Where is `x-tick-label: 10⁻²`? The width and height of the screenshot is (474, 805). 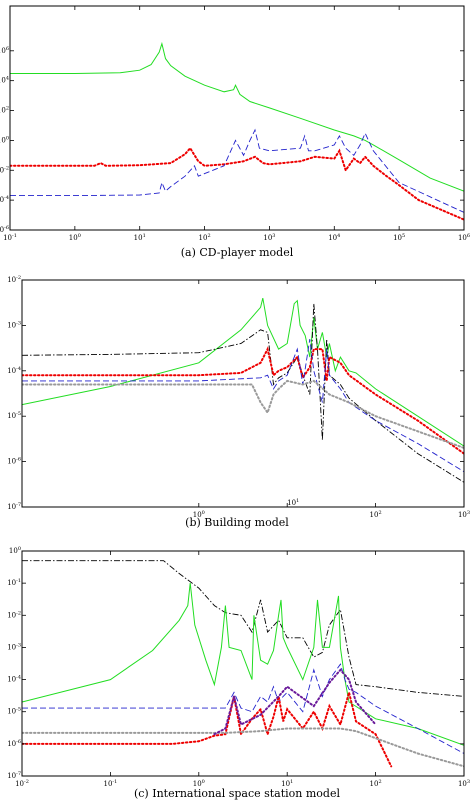
x-tick-label: 10⁻² is located at coordinates (22, 783).